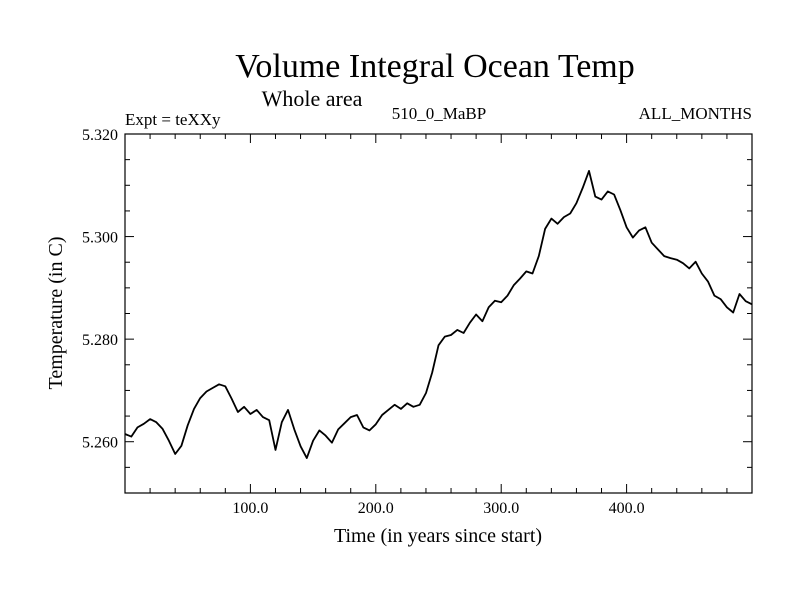  I want to click on y-tick-label: 5.260, so click(100, 443).